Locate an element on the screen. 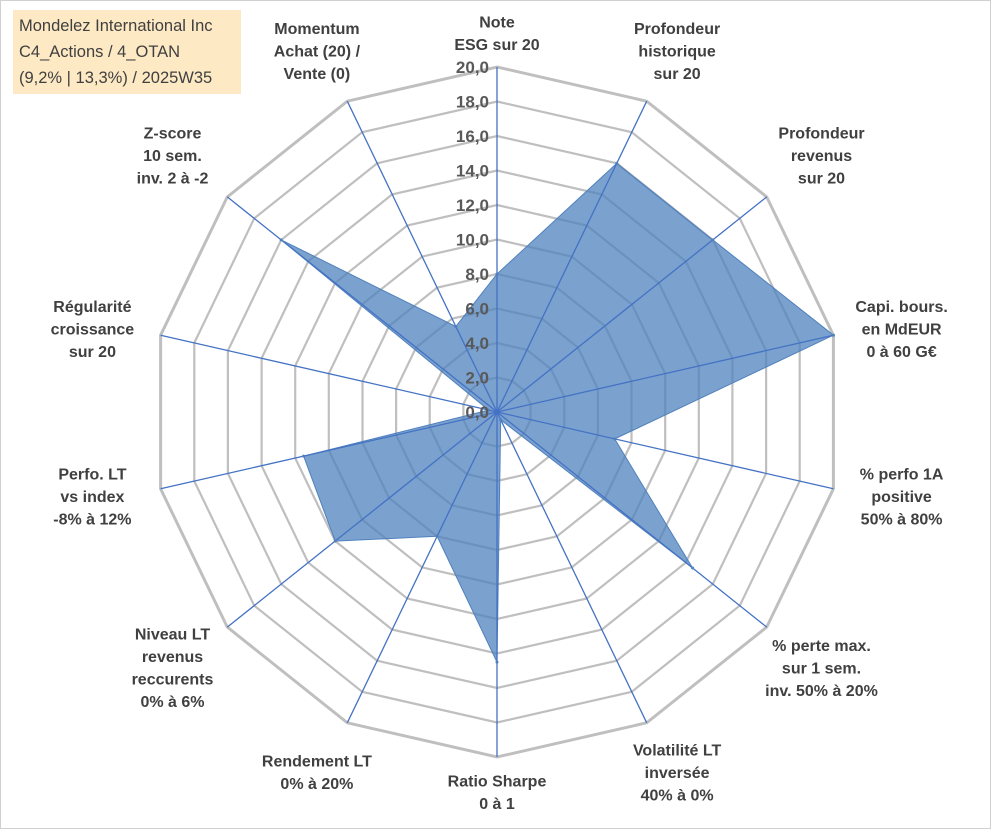 The width and height of the screenshot is (991, 829). axis-label: Régularité croissance sur 20 is located at coordinates (93, 330).